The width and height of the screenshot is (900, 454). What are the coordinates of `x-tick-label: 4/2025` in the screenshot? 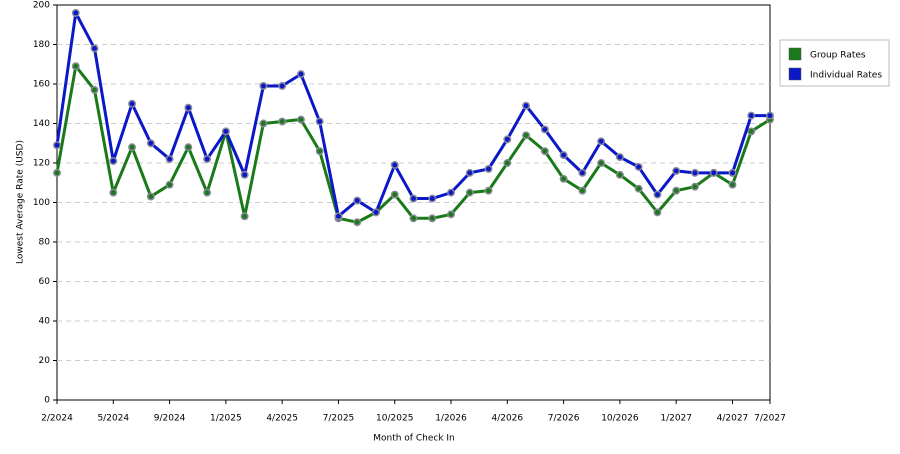 It's located at (282, 419).